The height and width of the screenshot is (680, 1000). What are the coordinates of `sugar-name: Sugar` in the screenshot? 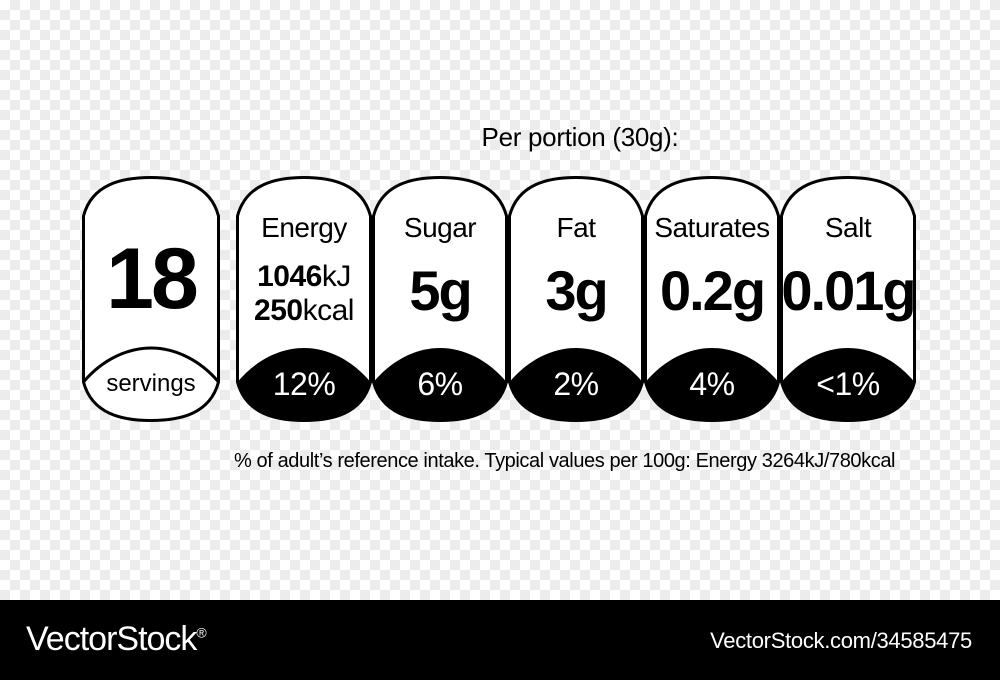 It's located at (440, 227).